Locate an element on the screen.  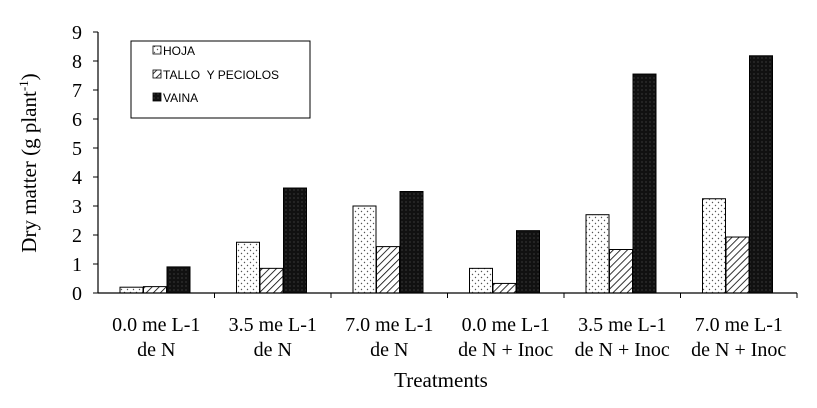
y-tick-label: 3 is located at coordinates (77, 207).